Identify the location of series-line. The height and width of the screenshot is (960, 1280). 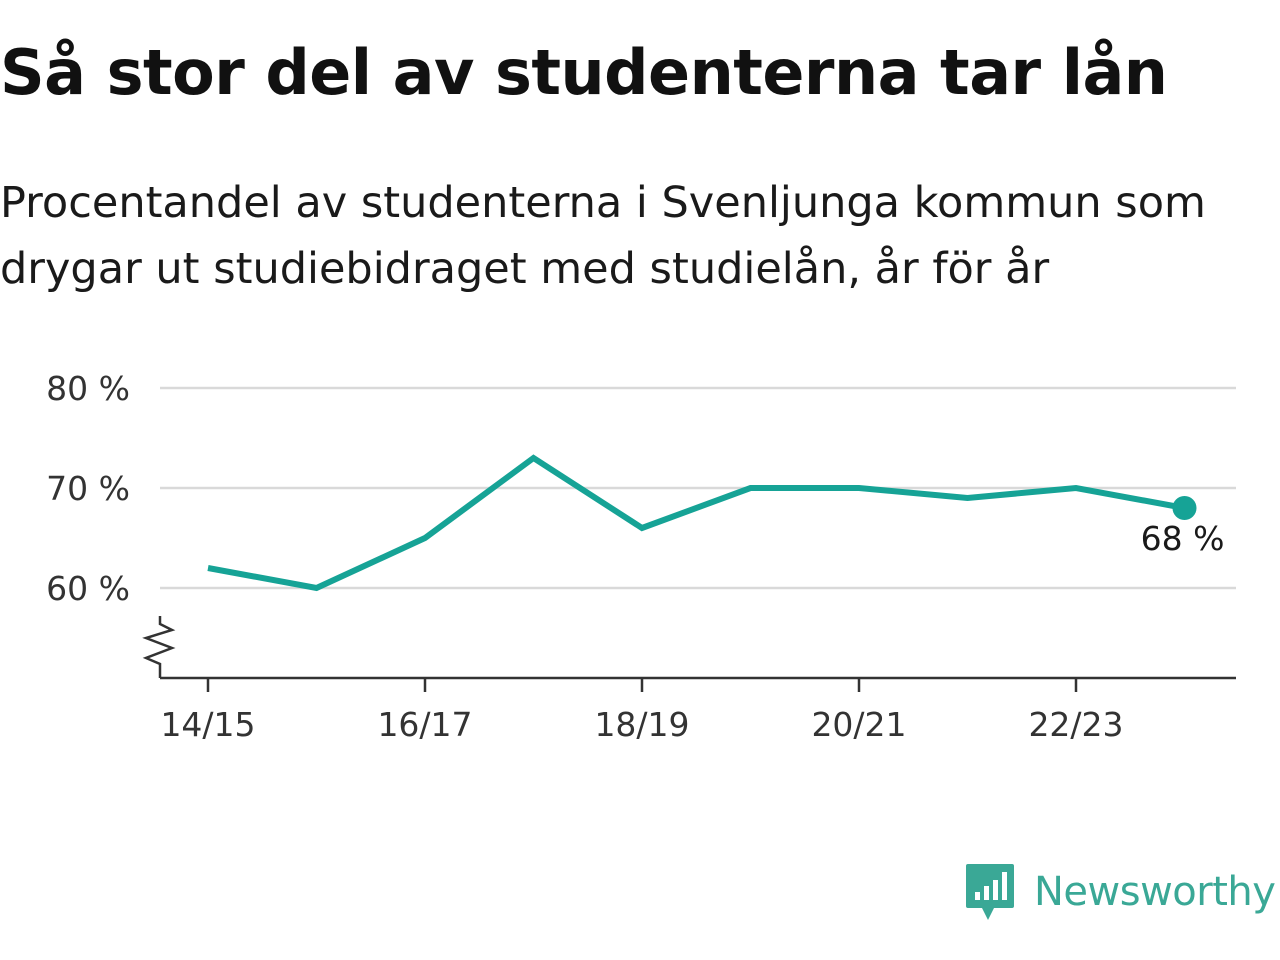
(696, 523).